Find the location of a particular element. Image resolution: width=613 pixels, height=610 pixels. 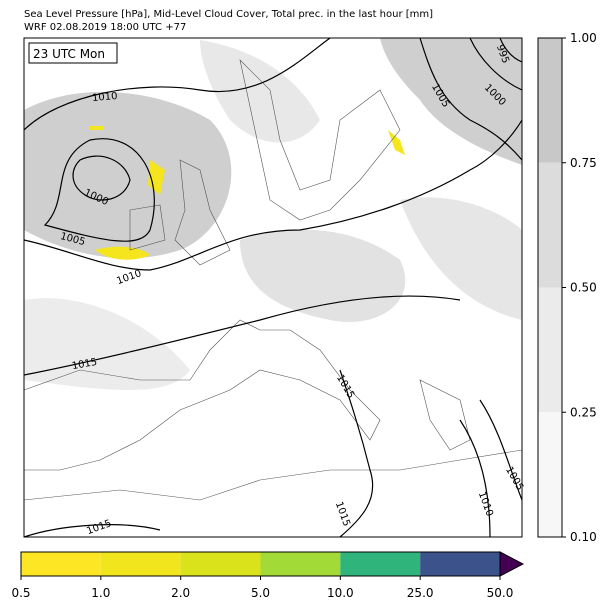

precip-colorbar: 0.5 1.0 2.0 5.0 10.0 25.0 50.0 is located at coordinates (268, 575).